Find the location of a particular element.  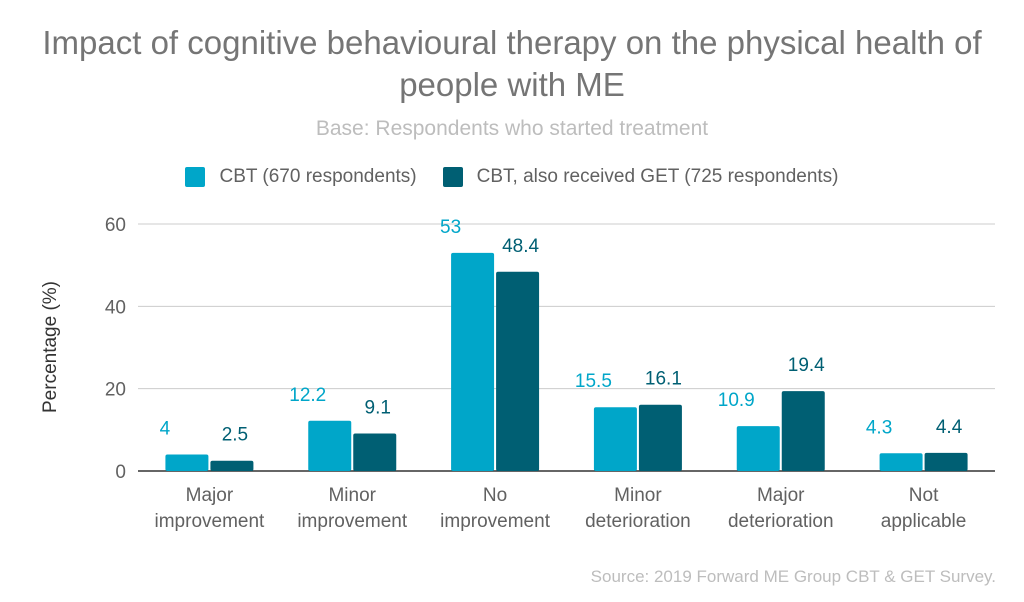

legend-label: CBT, also received GET (725 respondents) is located at coordinates (657, 176).